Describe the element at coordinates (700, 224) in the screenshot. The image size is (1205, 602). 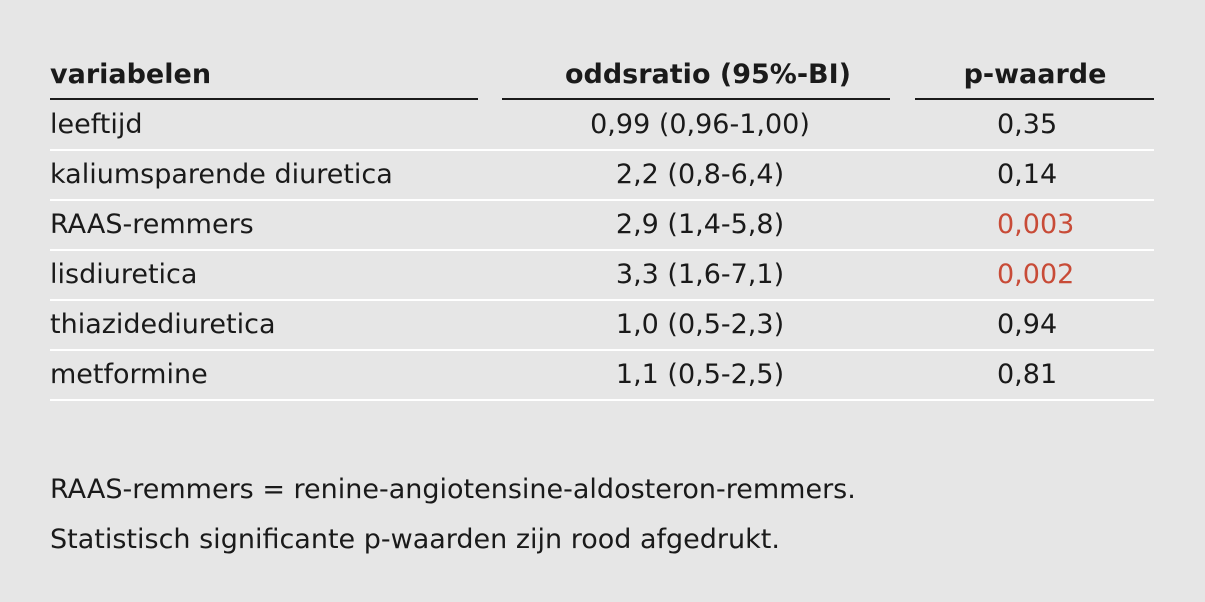
I see `cell: 2,9 (1,4-5,8)` at that location.